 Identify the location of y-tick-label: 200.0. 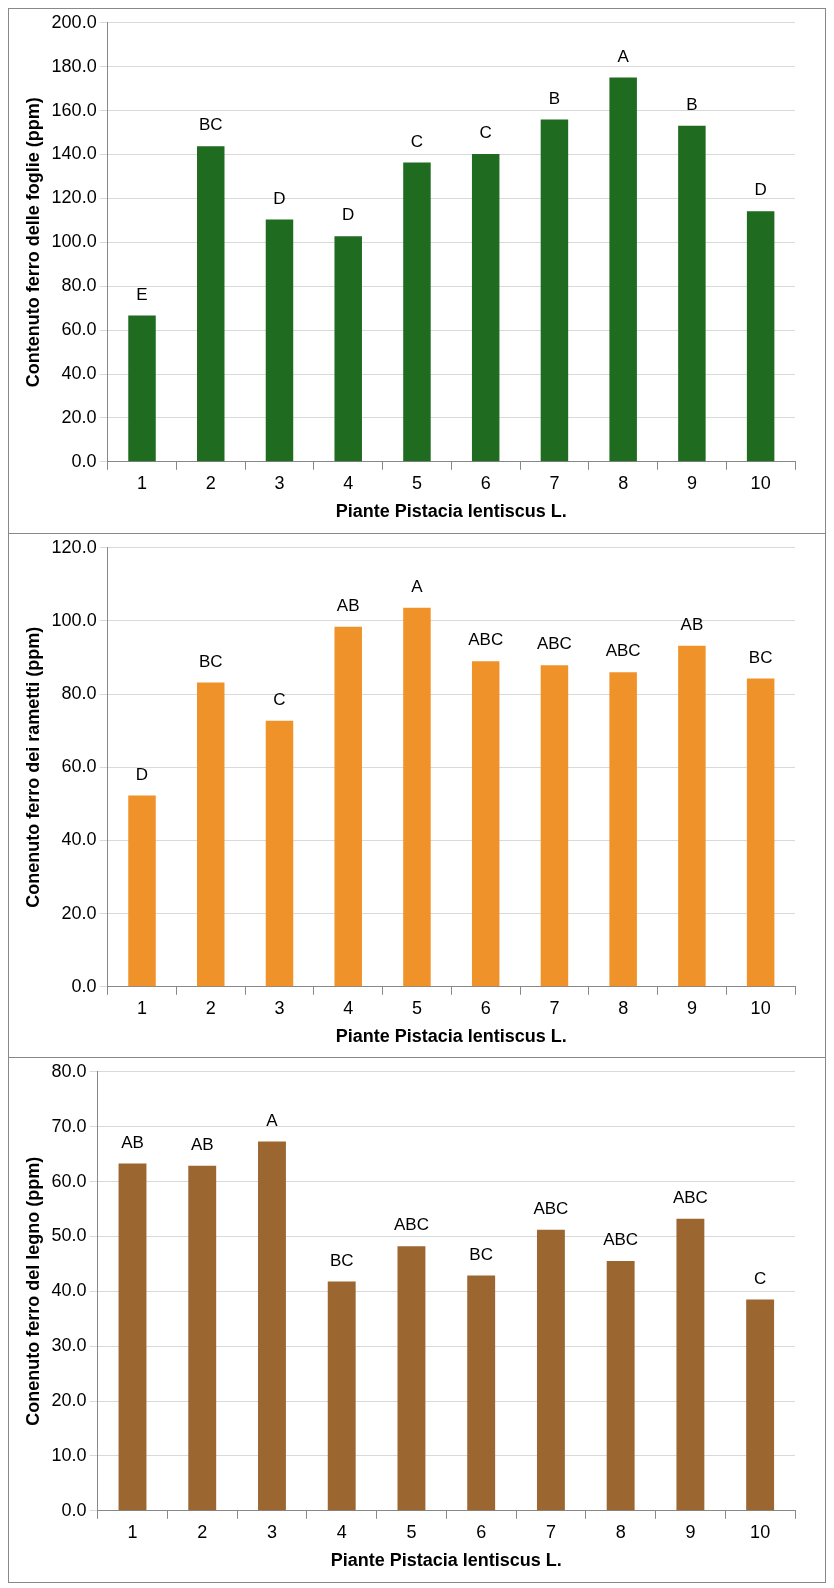
(74, 21).